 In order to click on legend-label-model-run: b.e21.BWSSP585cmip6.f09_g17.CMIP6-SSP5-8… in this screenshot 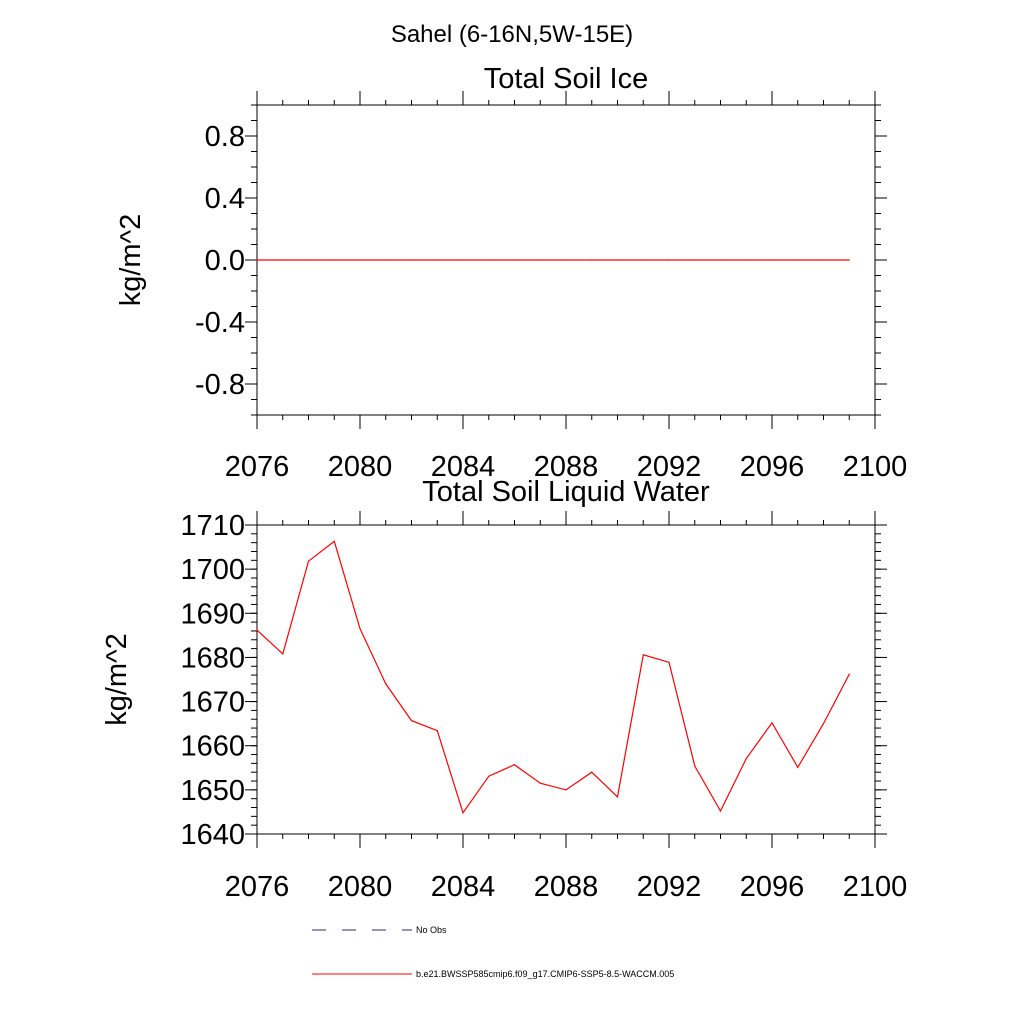, I will do `click(545, 974)`.